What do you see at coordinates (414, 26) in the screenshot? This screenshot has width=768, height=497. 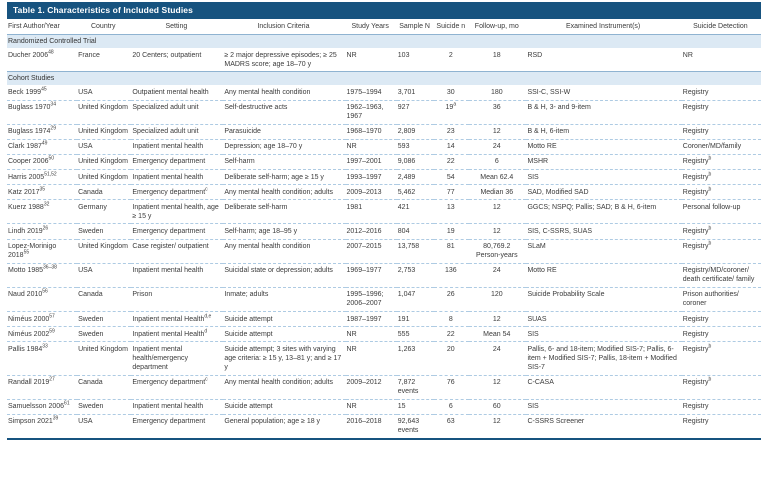 I see `column-header-sample: Sample N` at bounding box center [414, 26].